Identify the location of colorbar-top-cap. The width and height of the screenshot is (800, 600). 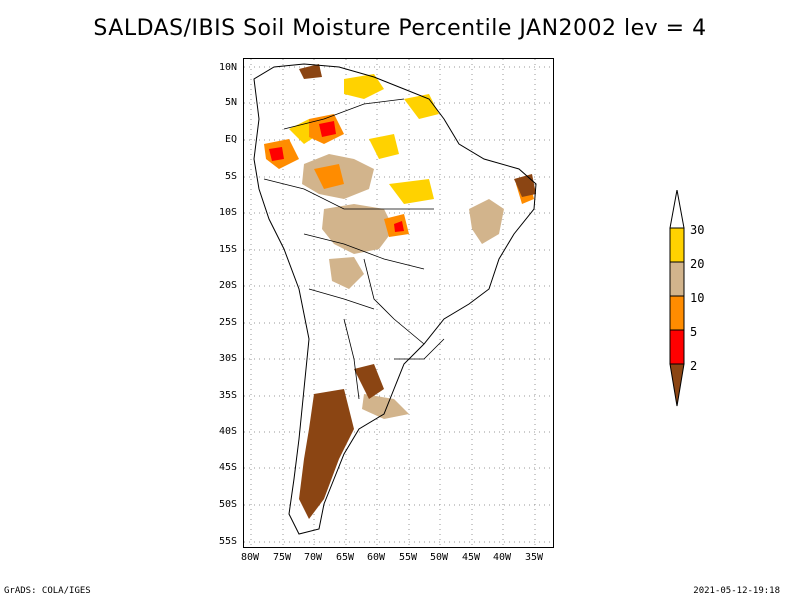
(677, 209).